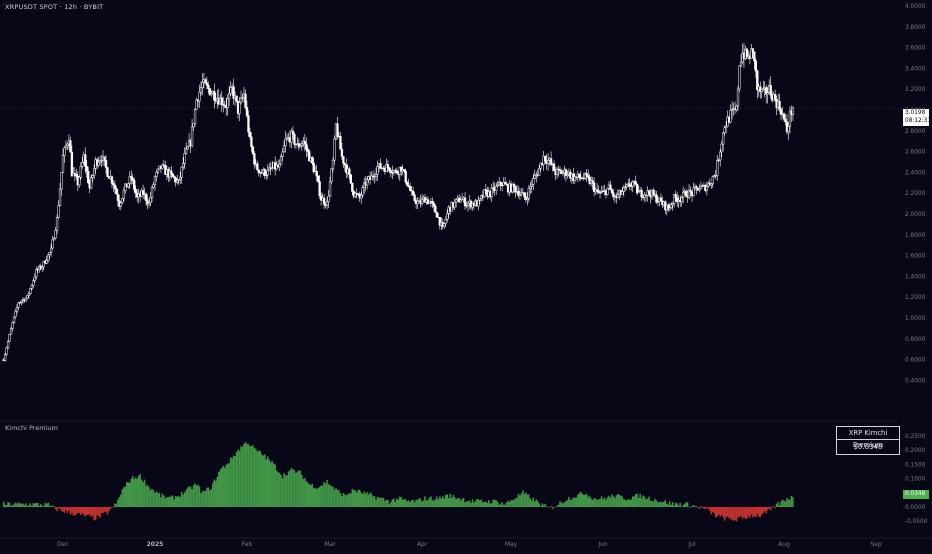 The image size is (932, 554). Describe the element at coordinates (784, 544) in the screenshot. I see `time-axis-tick: Aug` at that location.